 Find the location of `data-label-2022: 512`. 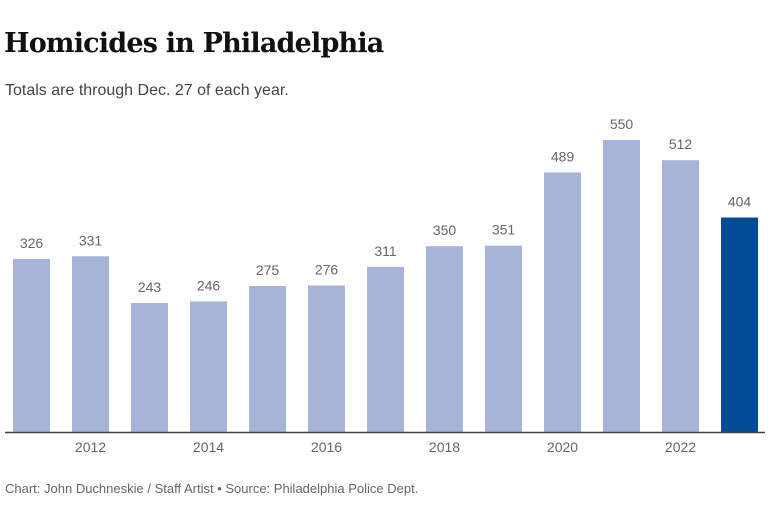

data-label-2022: 512 is located at coordinates (681, 144).